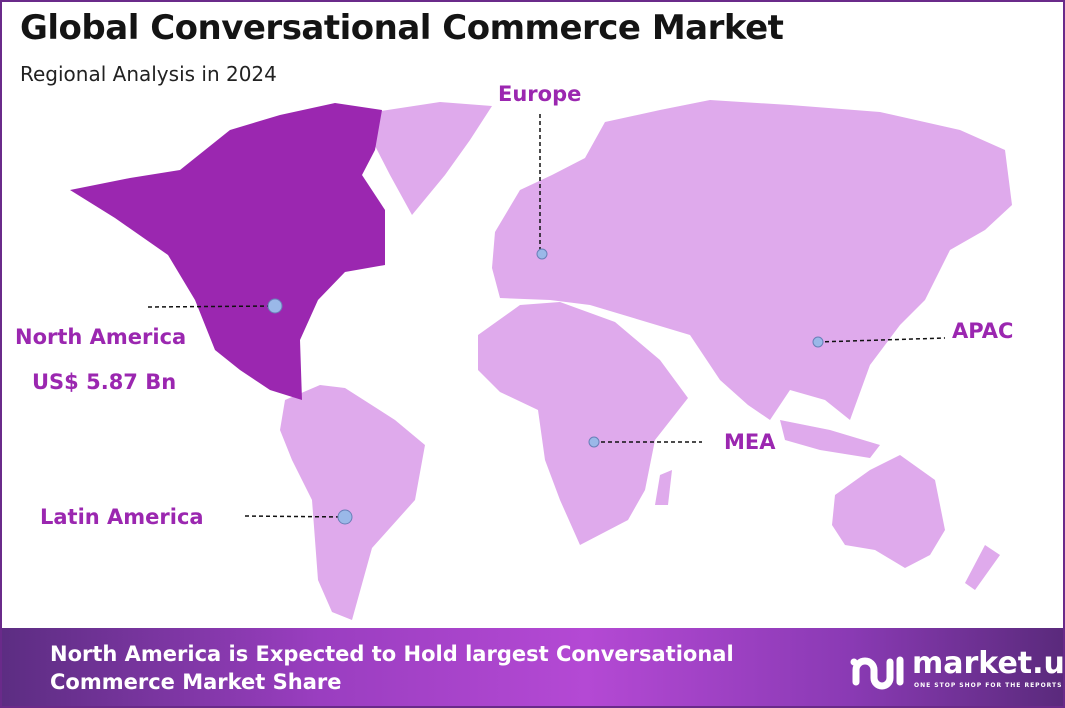 The image size is (1065, 708). What do you see at coordinates (877, 673) in the screenshot?
I see `logo-icon` at bounding box center [877, 673].